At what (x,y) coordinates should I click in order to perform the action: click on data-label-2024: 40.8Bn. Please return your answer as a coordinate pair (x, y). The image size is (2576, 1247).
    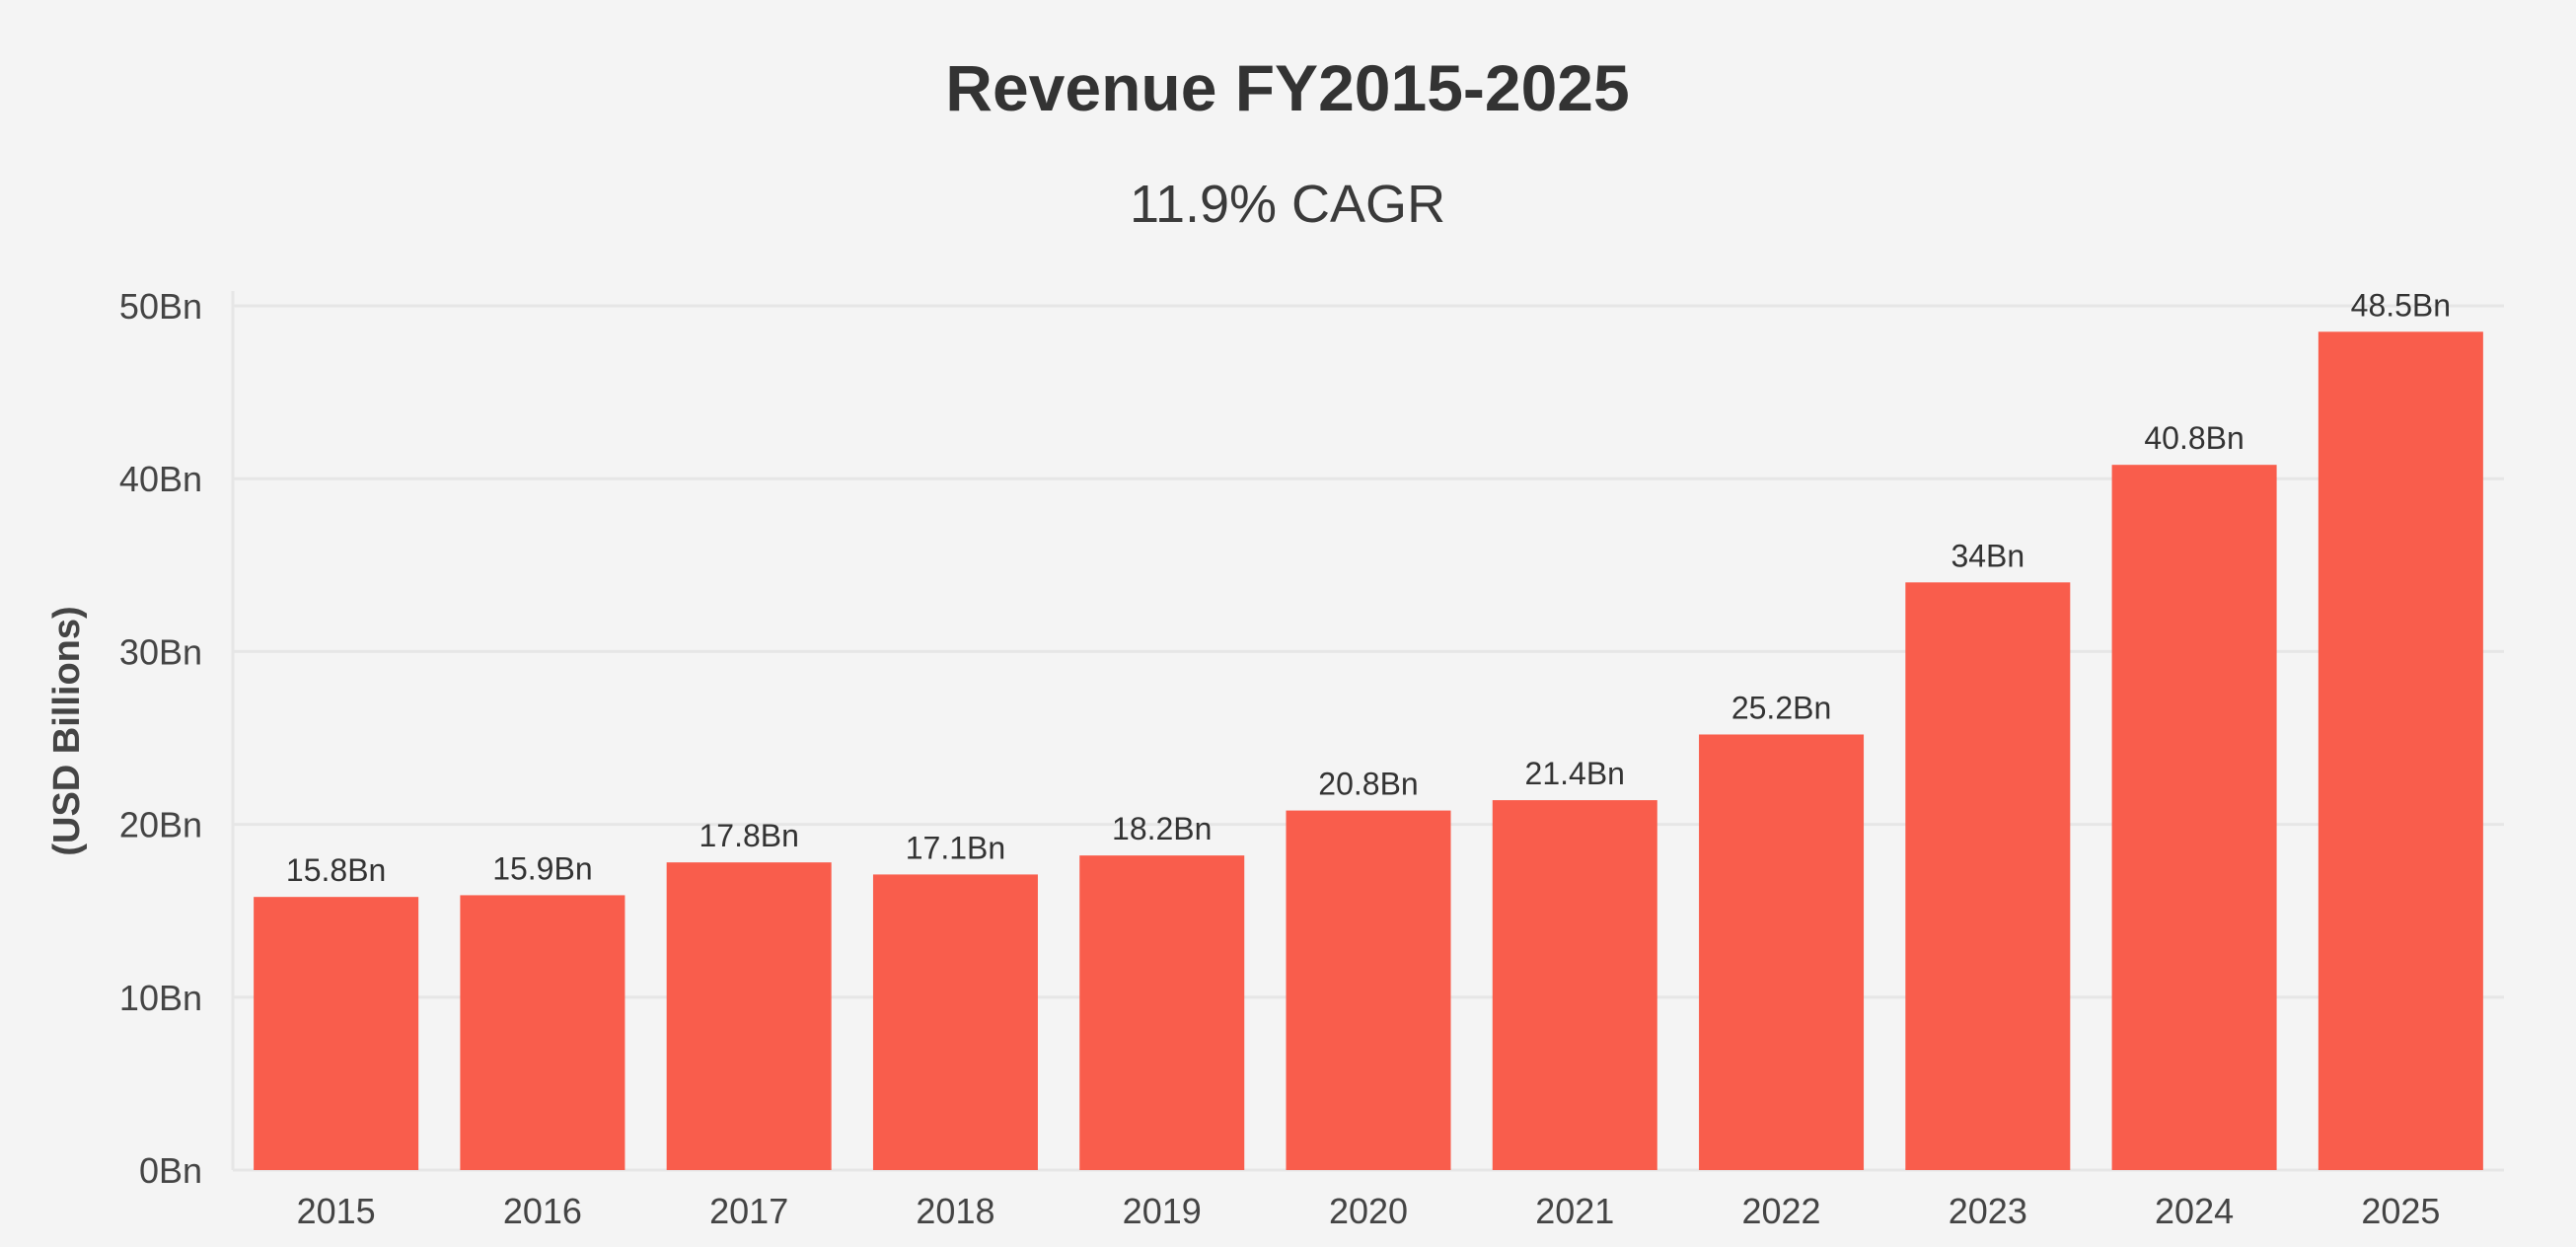
    Looking at the image, I should click on (2194, 438).